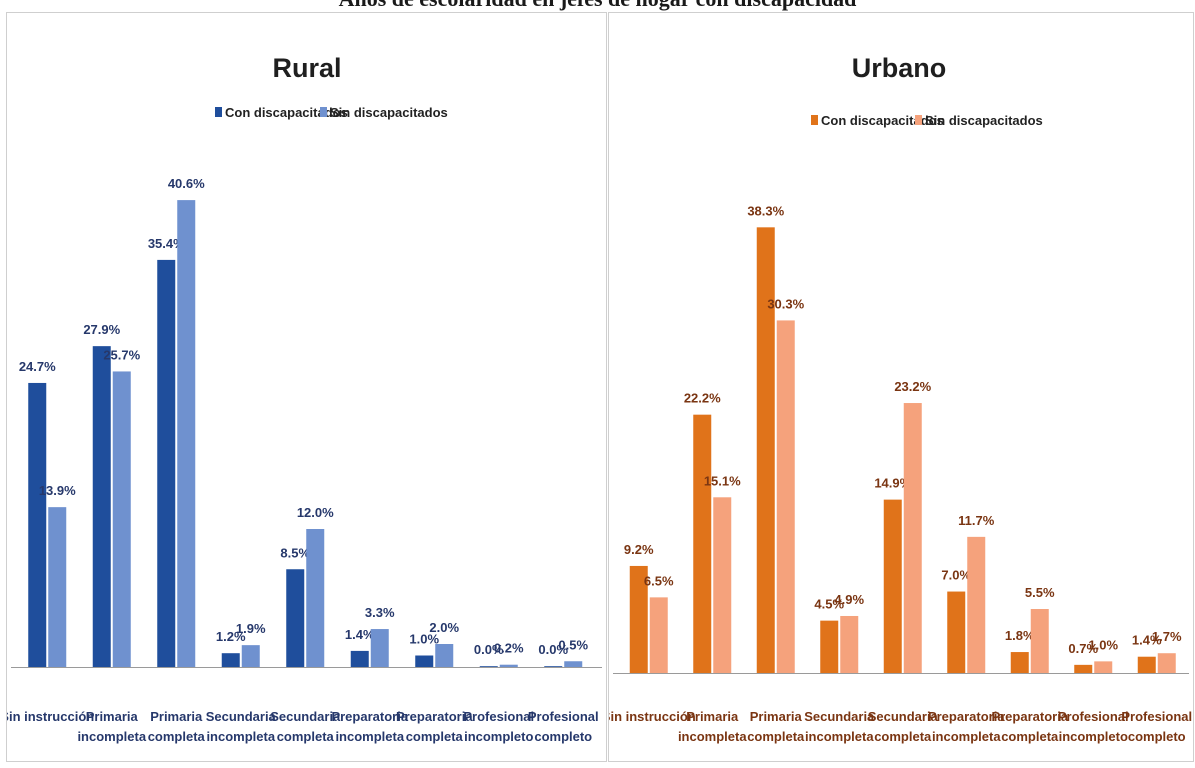 The image size is (1195, 768). What do you see at coordinates (509, 648) in the screenshot?
I see `data-label-rural-s1-c7: 0.2%` at bounding box center [509, 648].